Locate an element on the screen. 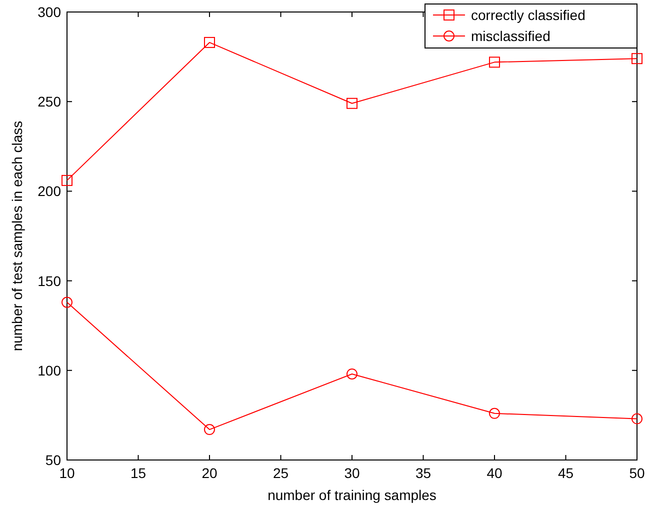 The width and height of the screenshot is (657, 508). x-tick-label: 40 is located at coordinates (494, 473).